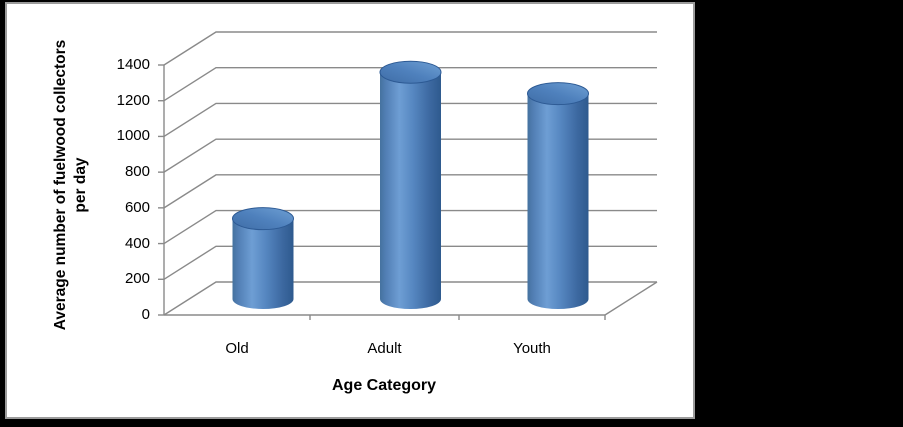 The image size is (903, 427). I want to click on bar-cylinder-old, so click(263, 263).